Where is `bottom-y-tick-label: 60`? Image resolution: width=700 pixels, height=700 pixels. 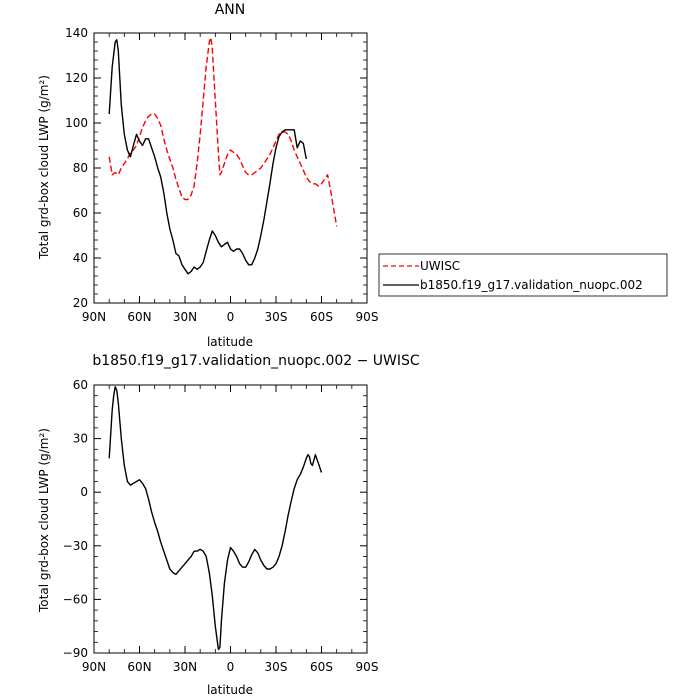 bottom-y-tick-label: 60 is located at coordinates (80, 385).